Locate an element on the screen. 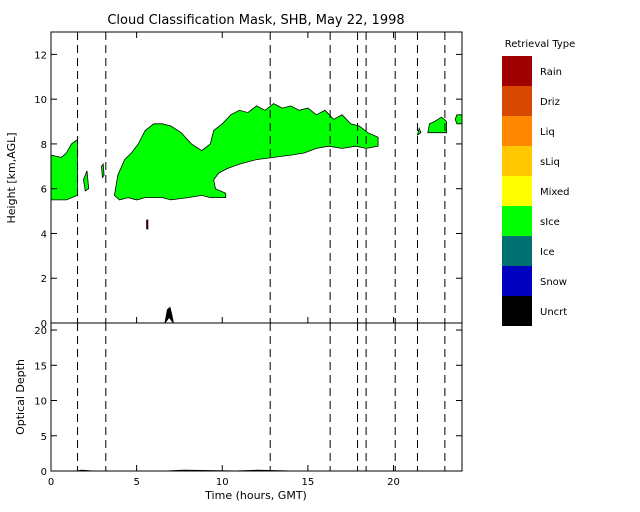 This screenshot has height=512, width=640. legend-label-sice: sIce is located at coordinates (550, 222).